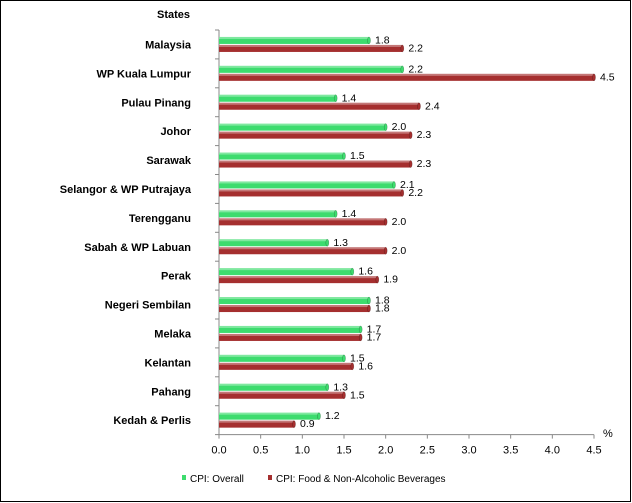  I want to click on legend-swatch-overall, so click(184, 477).